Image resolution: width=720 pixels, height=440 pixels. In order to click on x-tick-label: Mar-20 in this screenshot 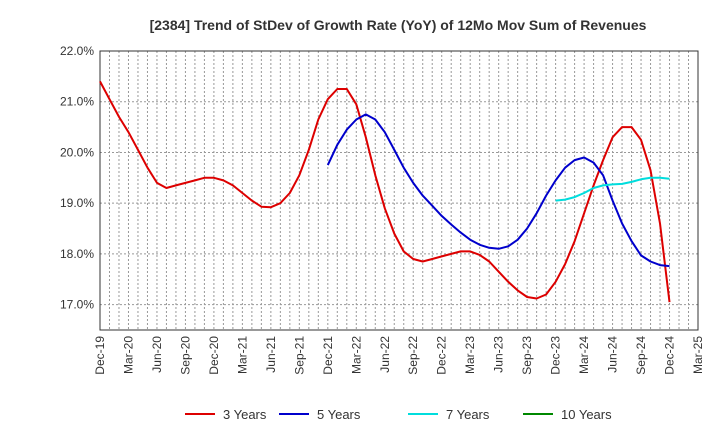, I will do `click(128, 355)`.